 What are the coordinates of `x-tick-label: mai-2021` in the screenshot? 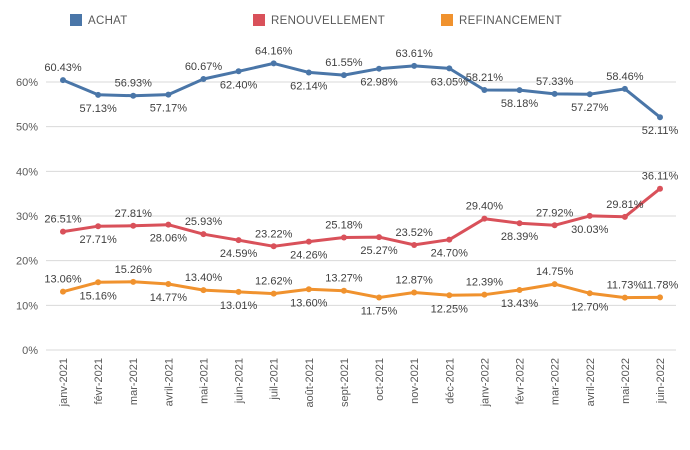 It's located at (204, 381).